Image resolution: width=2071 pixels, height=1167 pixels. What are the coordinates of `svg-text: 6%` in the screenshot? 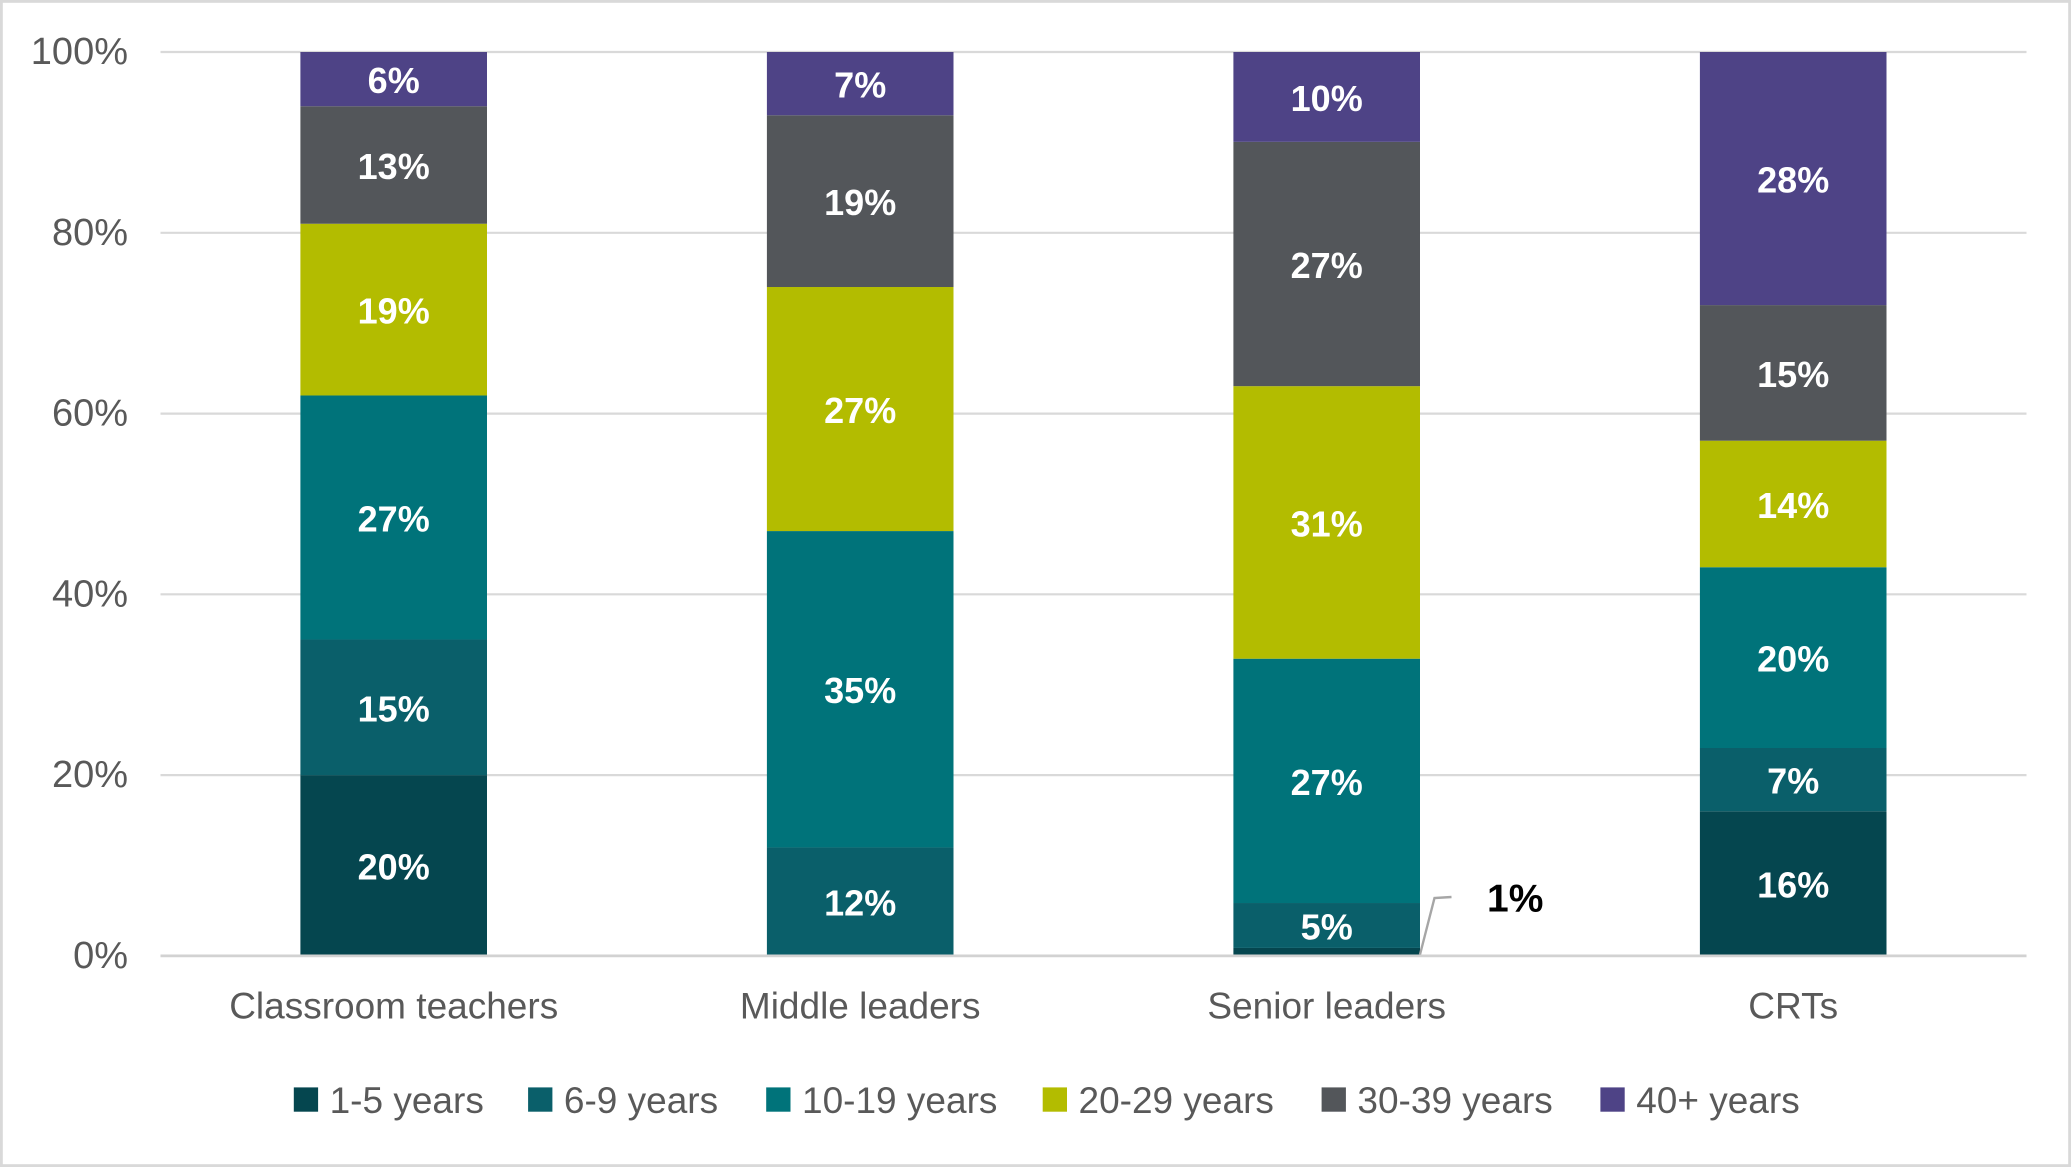 It's located at (394, 80).